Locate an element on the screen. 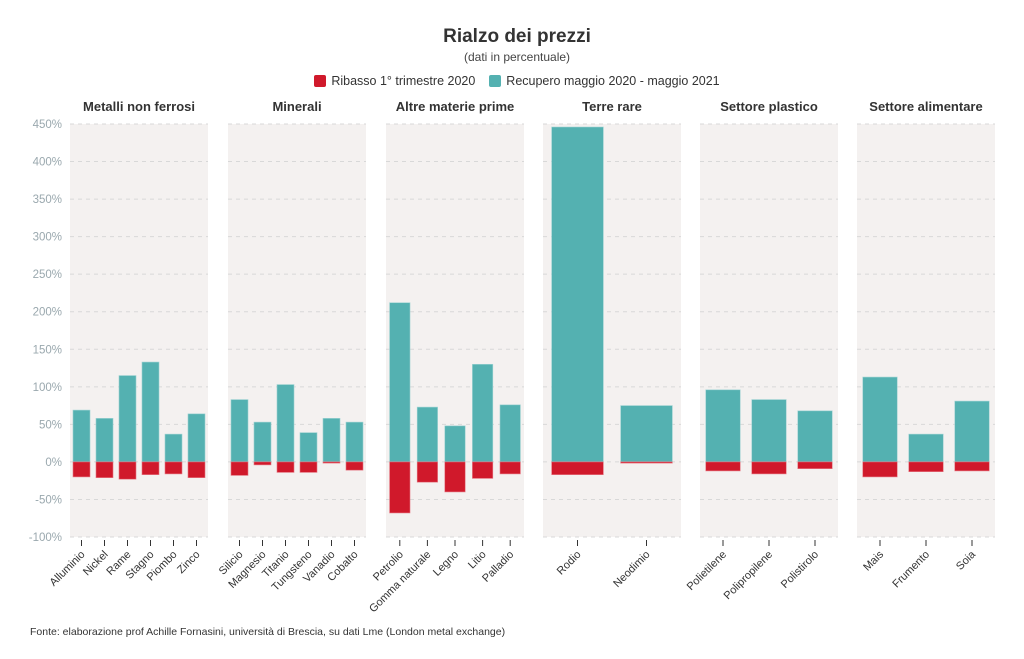  x-tick-label: Soia is located at coordinates (966, 560).